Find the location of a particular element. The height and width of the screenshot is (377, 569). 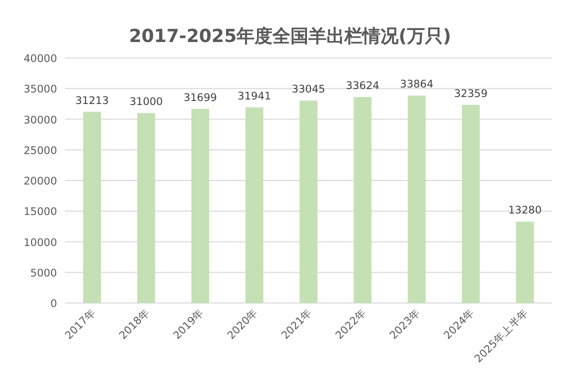

data-label: 31699 is located at coordinates (200, 98).